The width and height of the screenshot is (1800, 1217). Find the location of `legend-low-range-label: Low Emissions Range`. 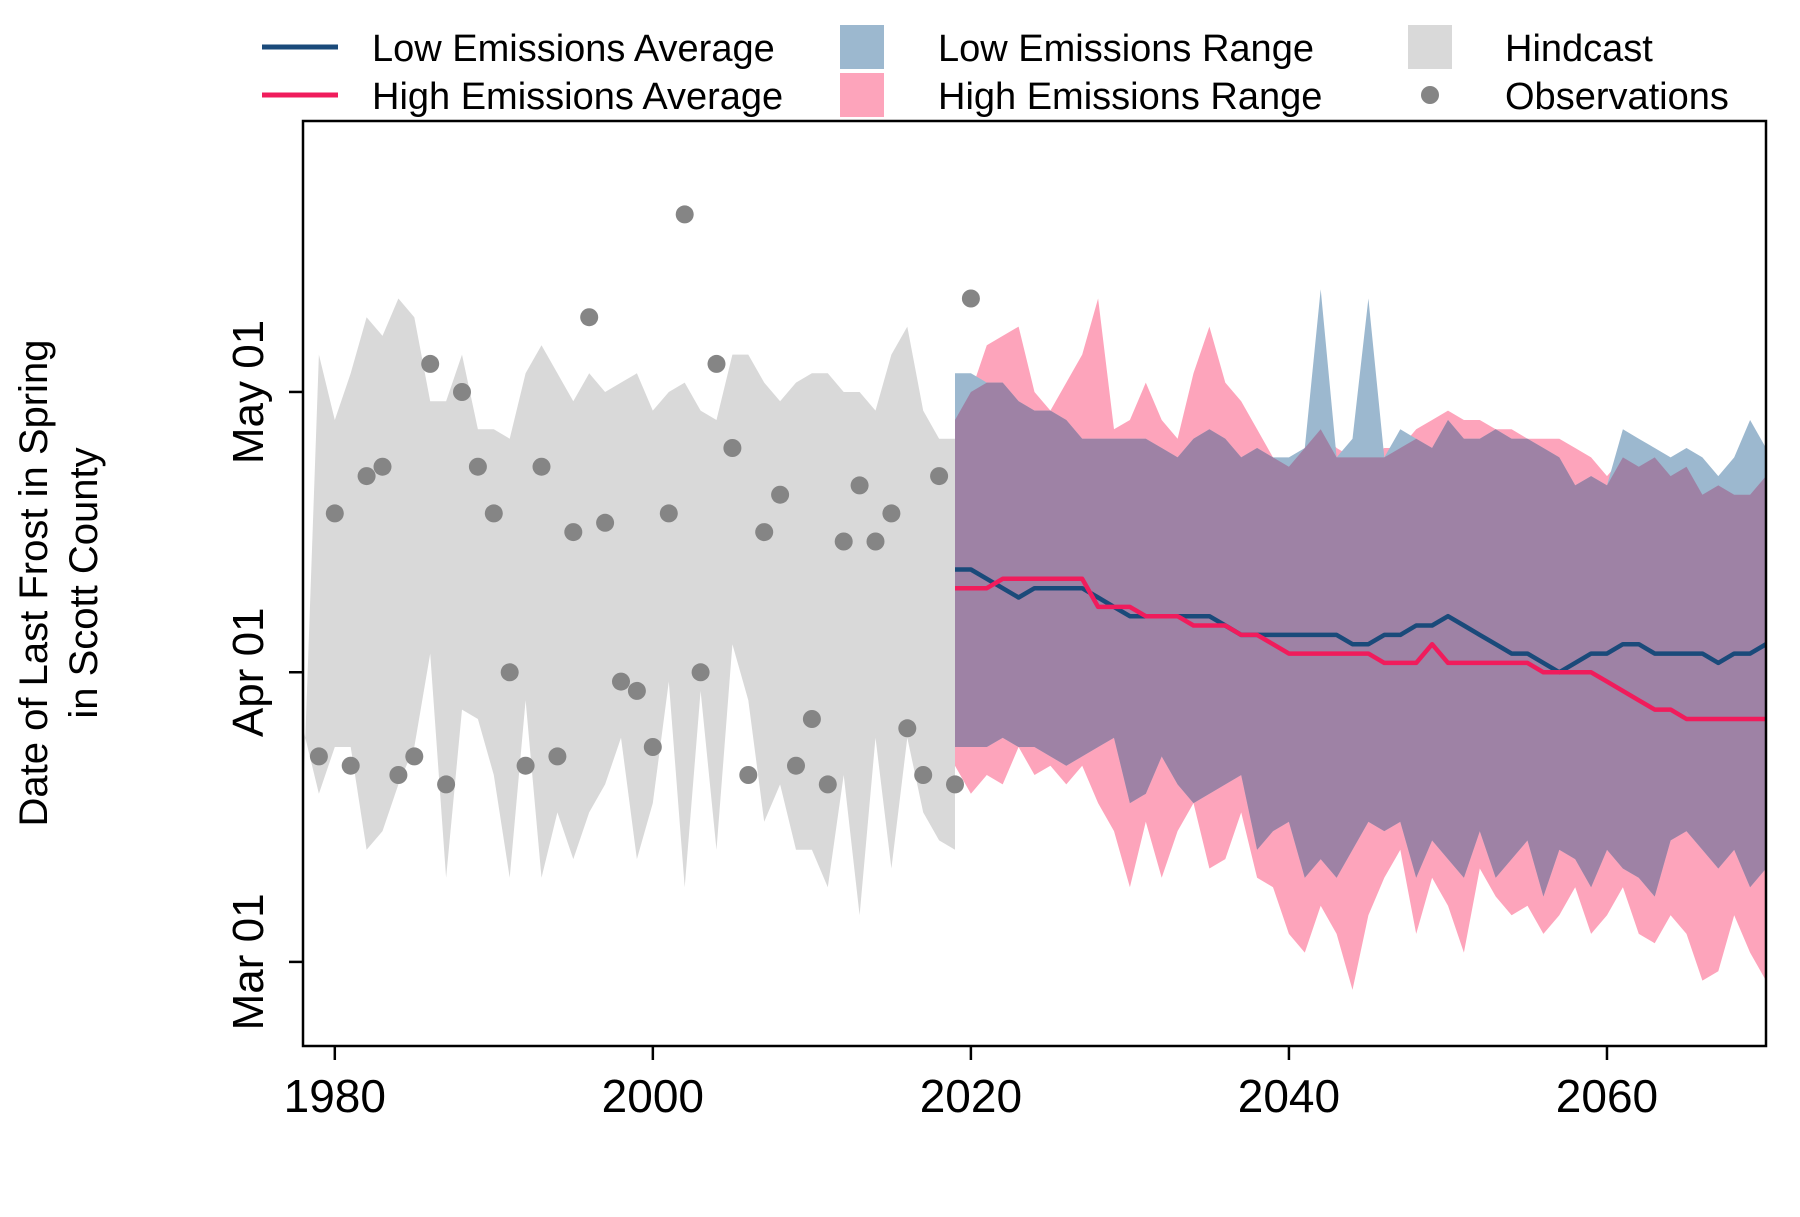

legend-low-range-label: Low Emissions Range is located at coordinates (1126, 49).